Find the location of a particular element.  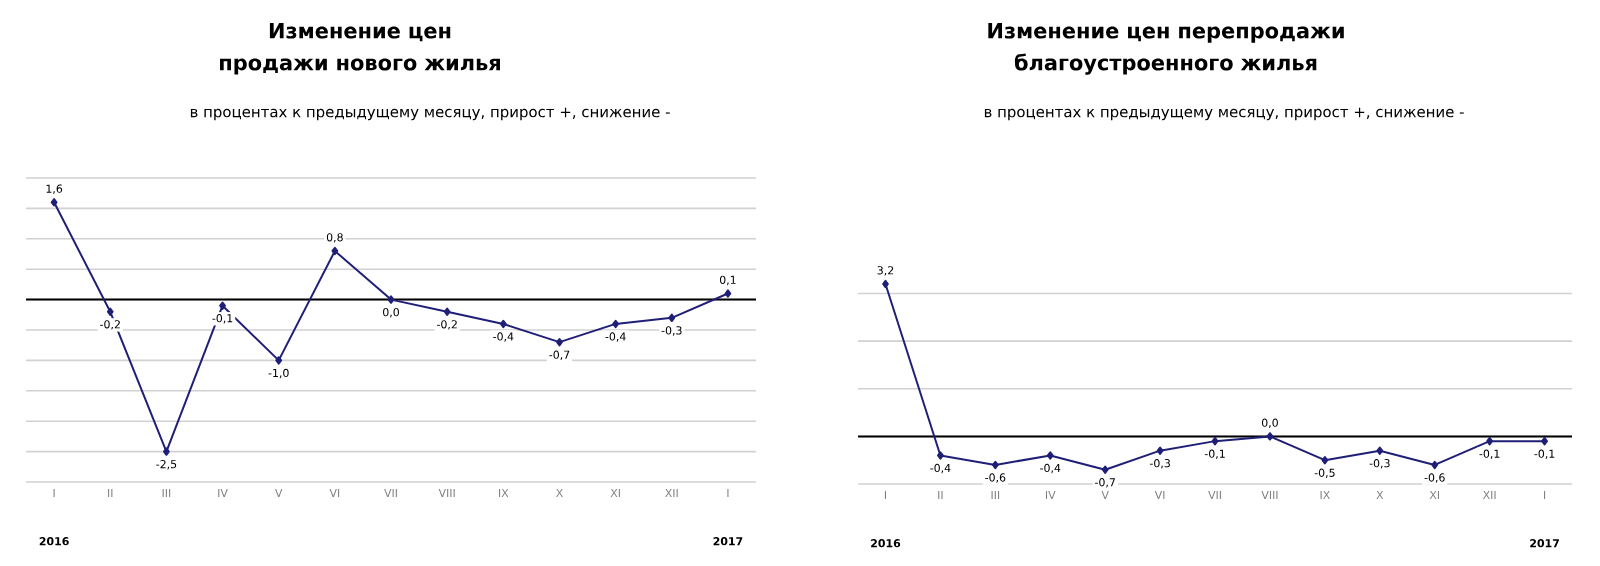

chart-title: Изменение цен перепродажи благоустроенного жилья is located at coordinates (1166, 49).